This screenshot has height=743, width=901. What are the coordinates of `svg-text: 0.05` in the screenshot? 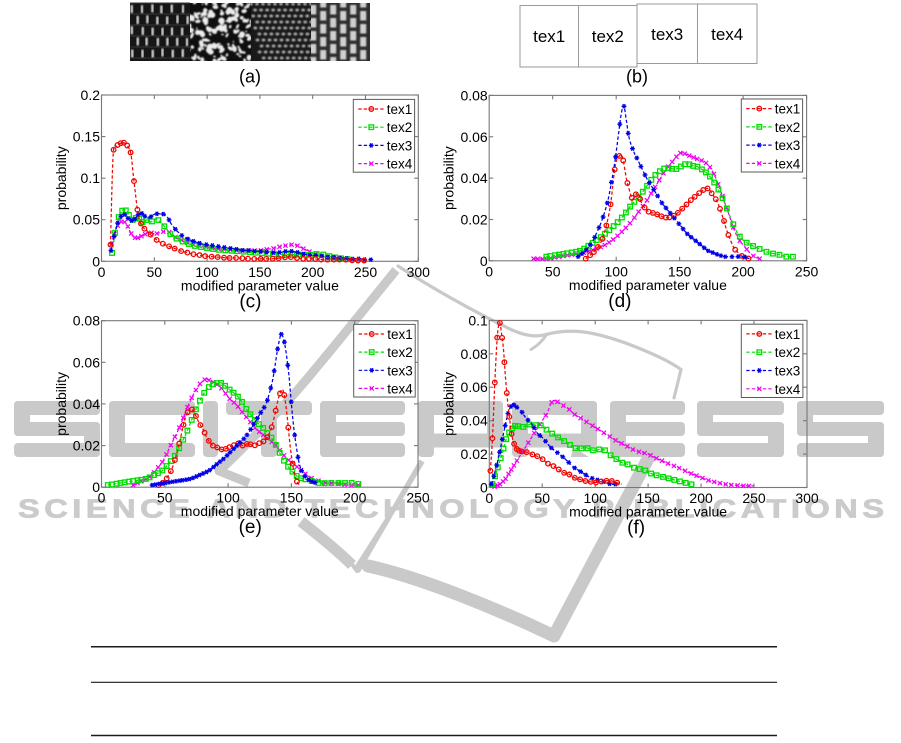 It's located at (86, 220).